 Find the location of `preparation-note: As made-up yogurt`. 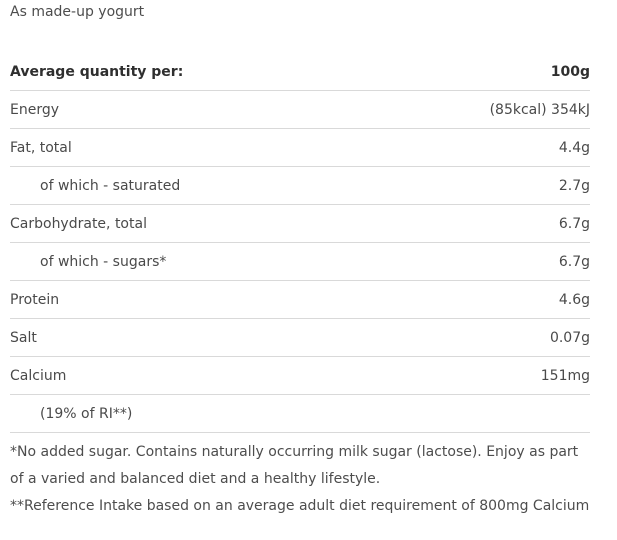

preparation-note: As made-up yogurt is located at coordinates (77, 12).